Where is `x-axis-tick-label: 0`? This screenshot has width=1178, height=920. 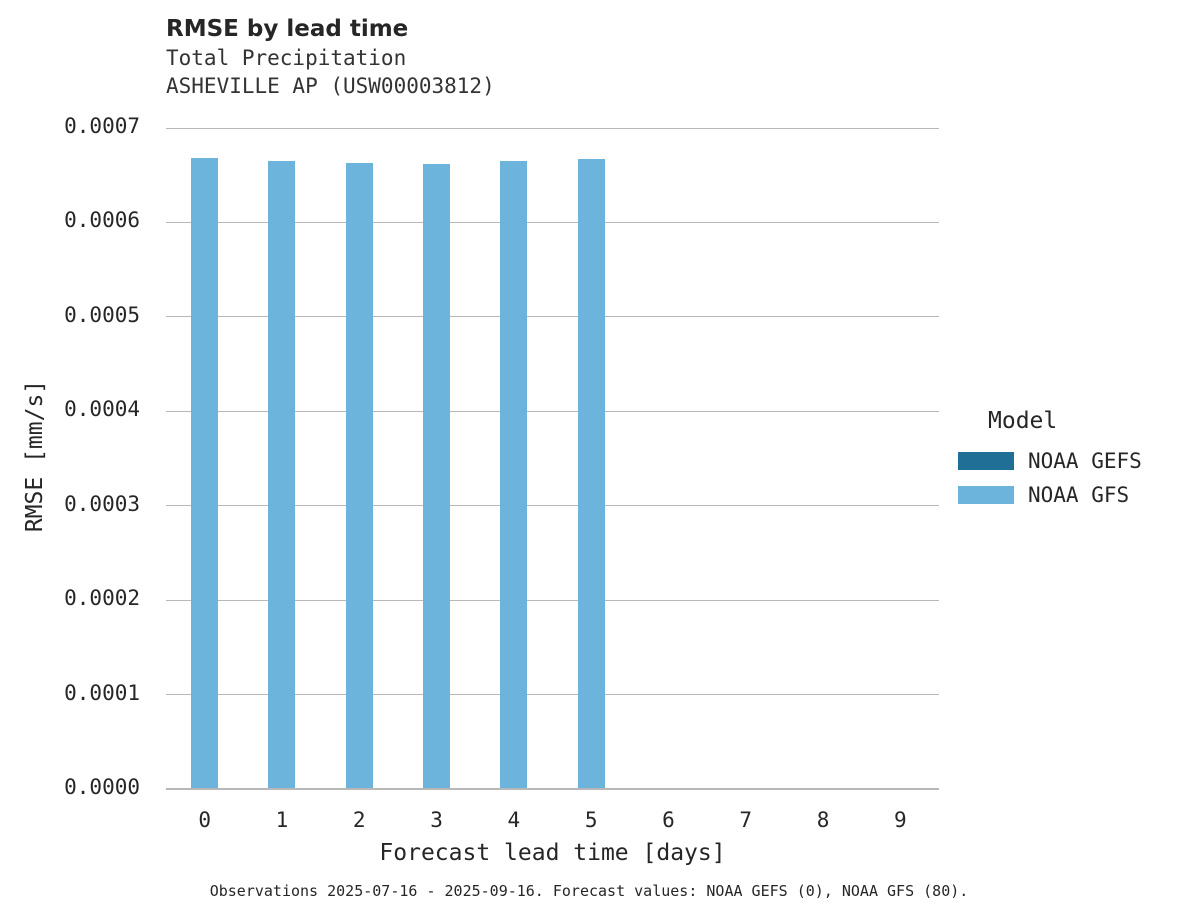
x-axis-tick-label: 0 is located at coordinates (204, 820).